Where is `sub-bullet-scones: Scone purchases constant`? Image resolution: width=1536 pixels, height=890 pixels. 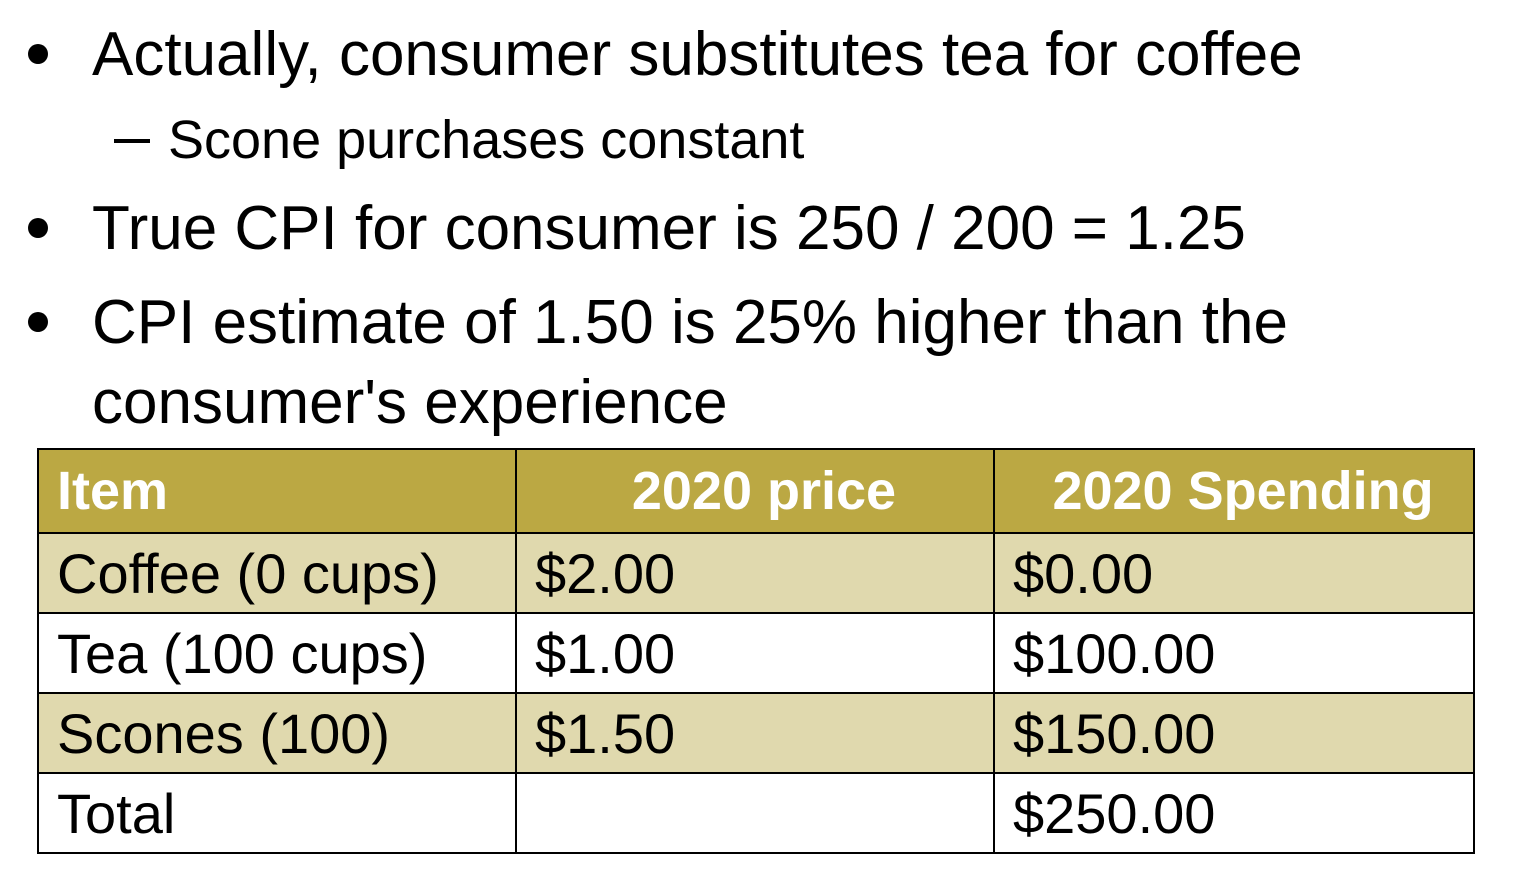
sub-bullet-scones: Scone purchases constant is located at coordinates (486, 140).